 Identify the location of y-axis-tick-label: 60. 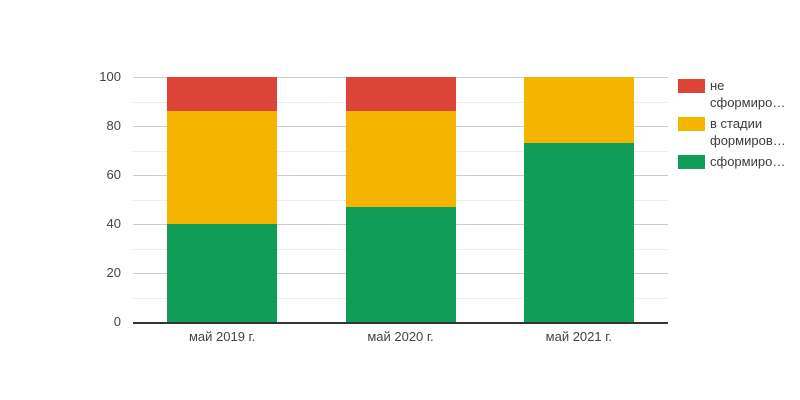
(113, 174).